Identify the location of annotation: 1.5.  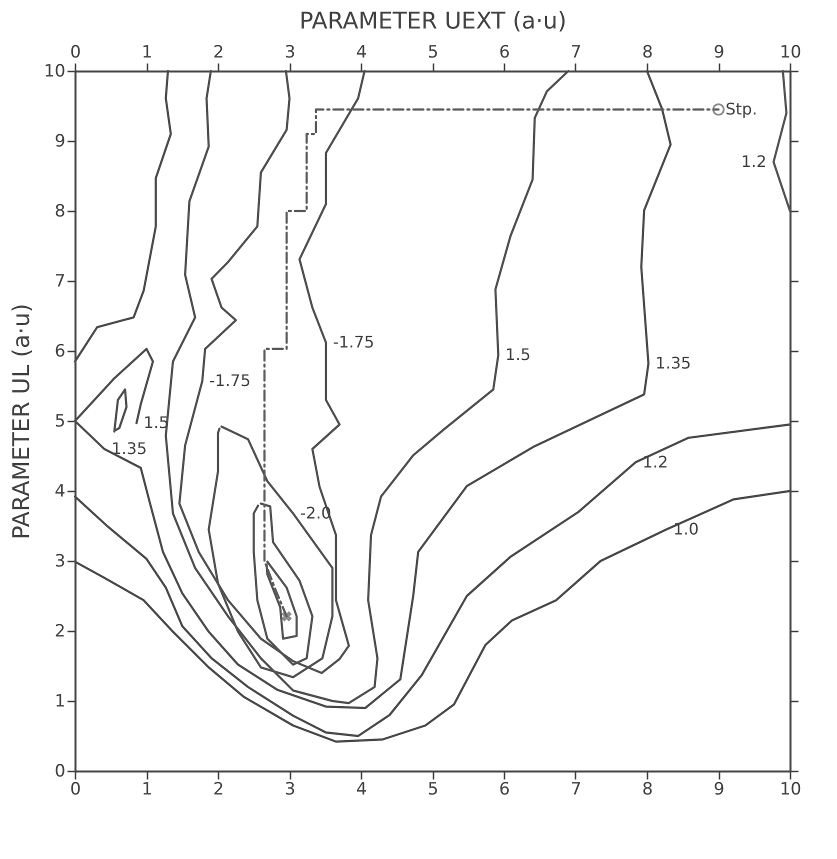
(518, 354).